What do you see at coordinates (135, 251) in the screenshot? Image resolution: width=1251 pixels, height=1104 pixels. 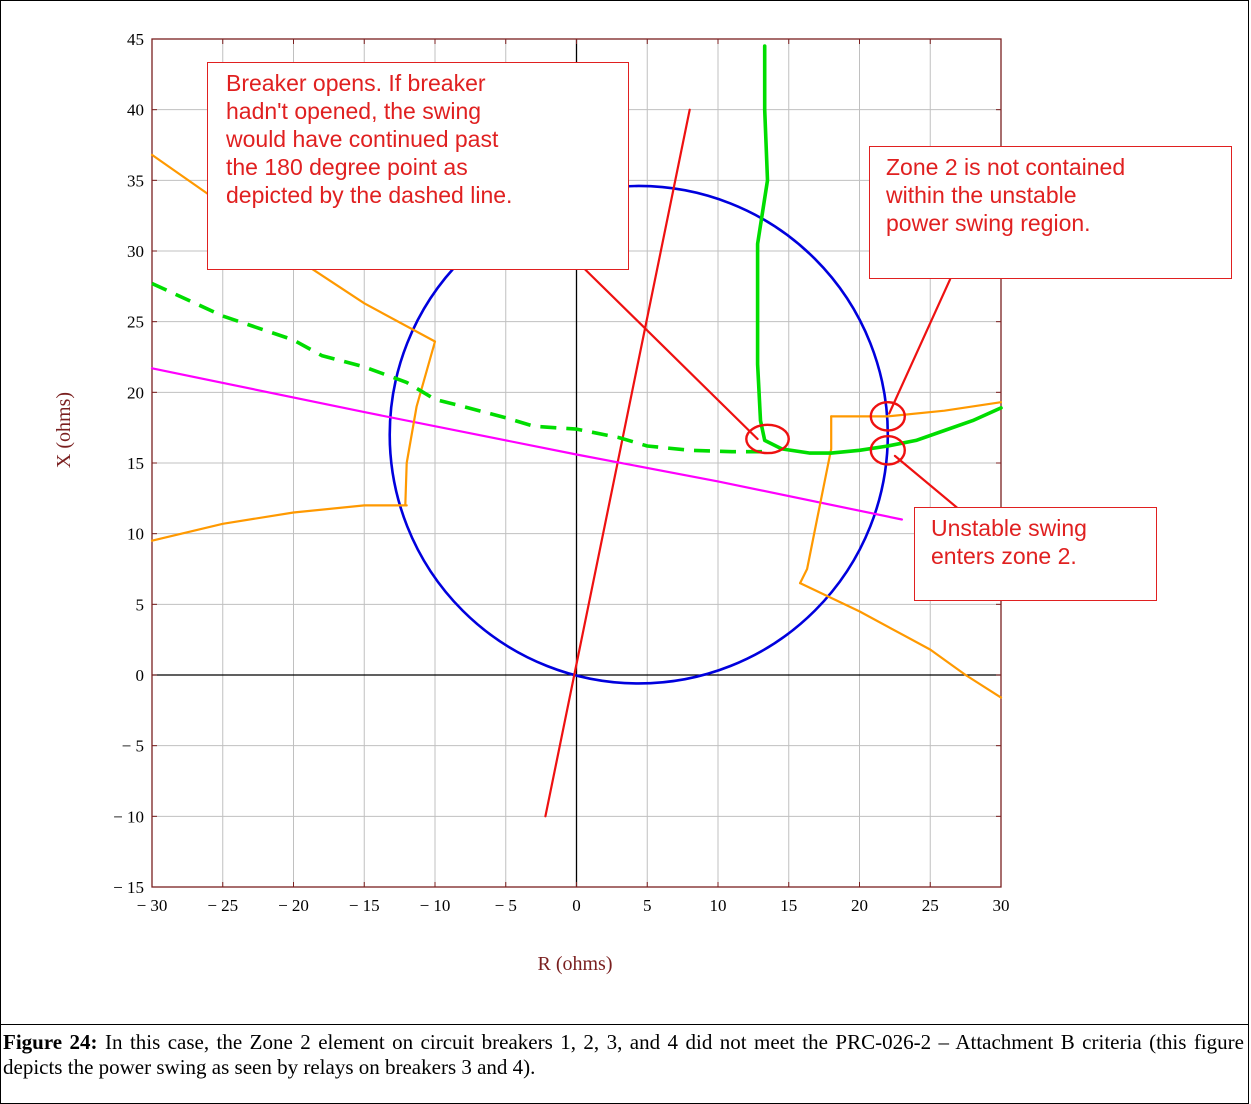 I see `y-tick-label: 30` at bounding box center [135, 251].